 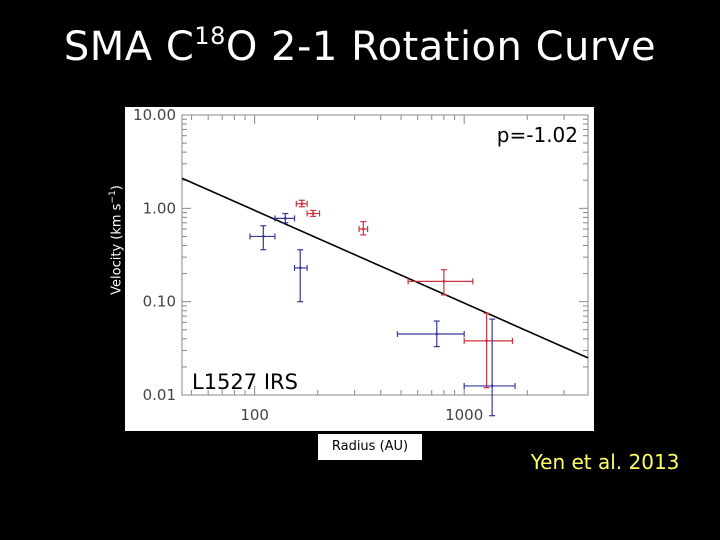 I want to click on x-axis-label: Radius (AU), so click(x=370, y=447).